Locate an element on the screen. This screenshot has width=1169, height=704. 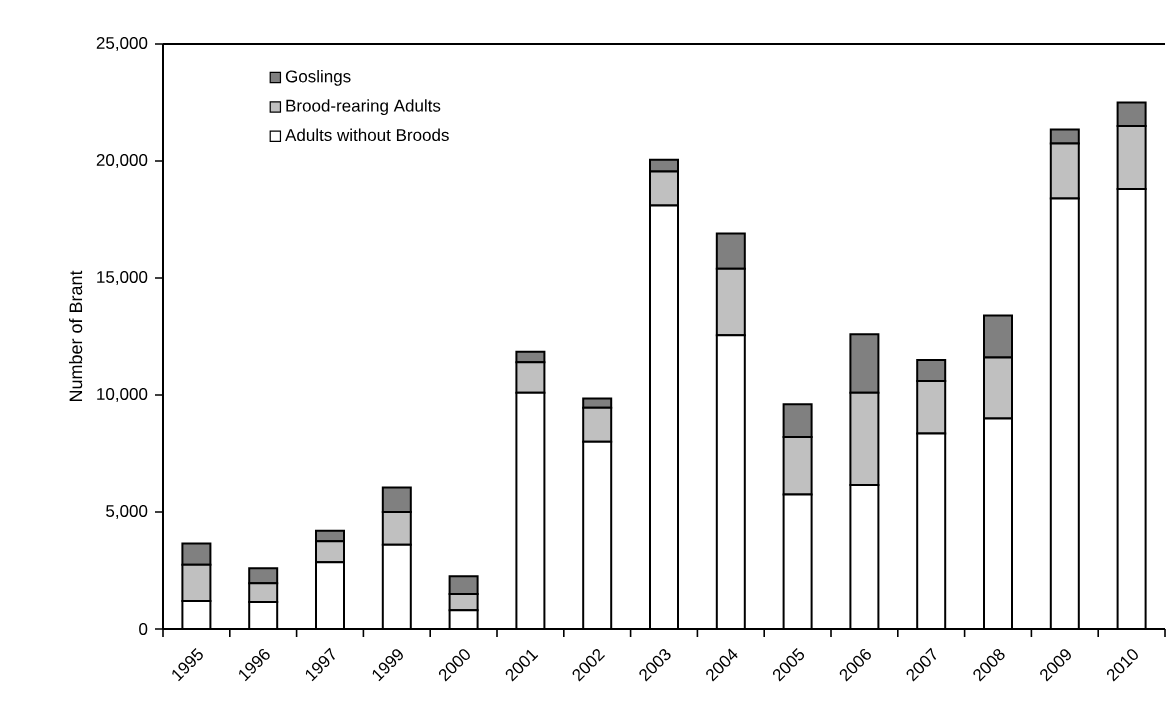
legend-label: Brood-rearing Adults is located at coordinates (363, 107).